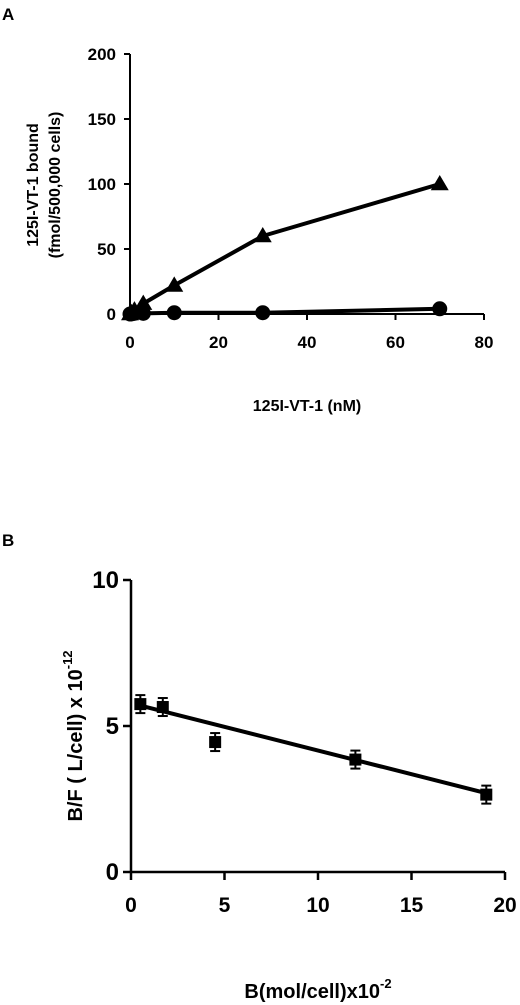 This screenshot has height=1005, width=520. What do you see at coordinates (313, 749) in the screenshot?
I see `panel-b-fit-line` at bounding box center [313, 749].